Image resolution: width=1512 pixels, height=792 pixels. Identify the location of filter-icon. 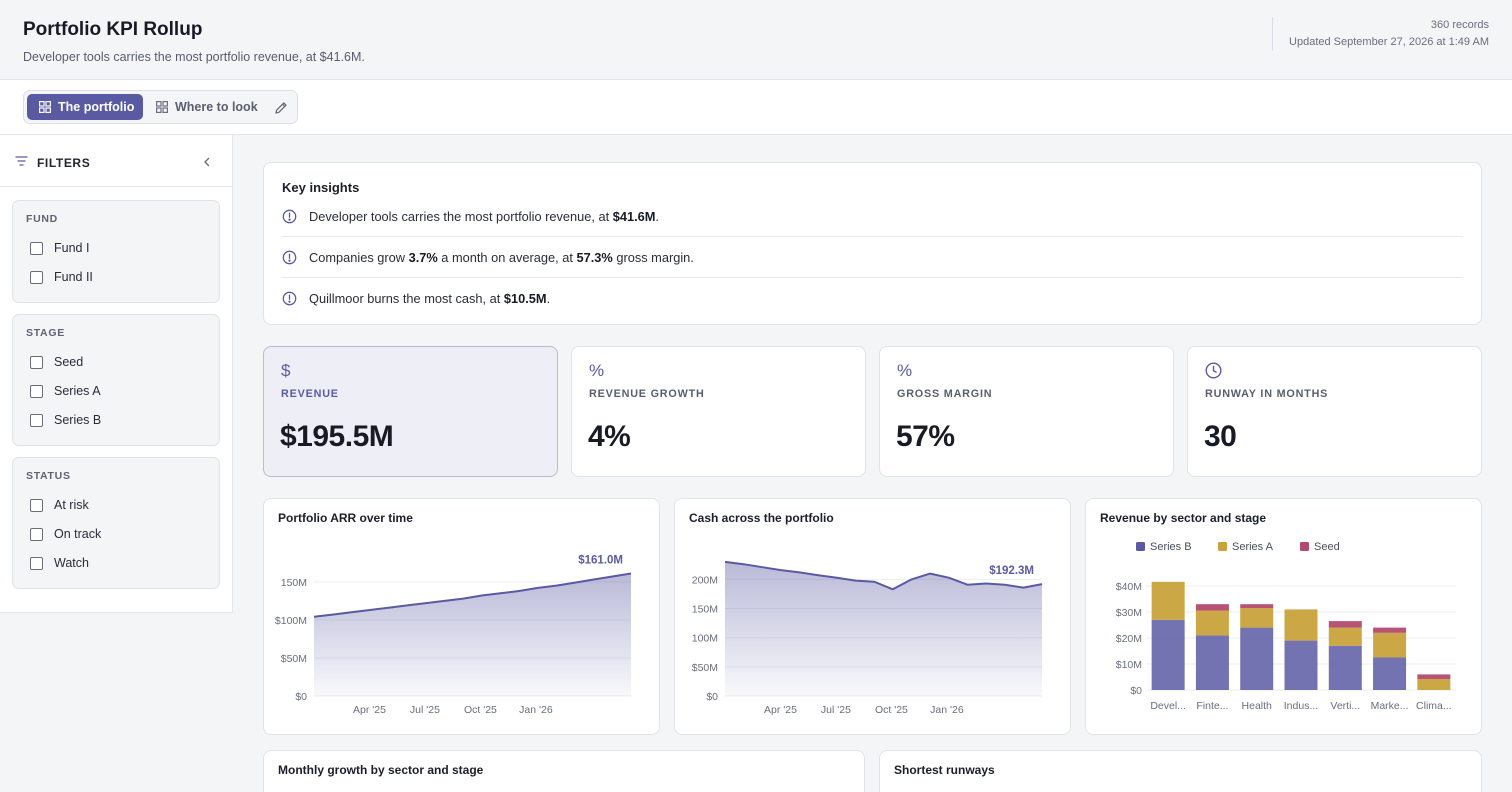
(21, 161).